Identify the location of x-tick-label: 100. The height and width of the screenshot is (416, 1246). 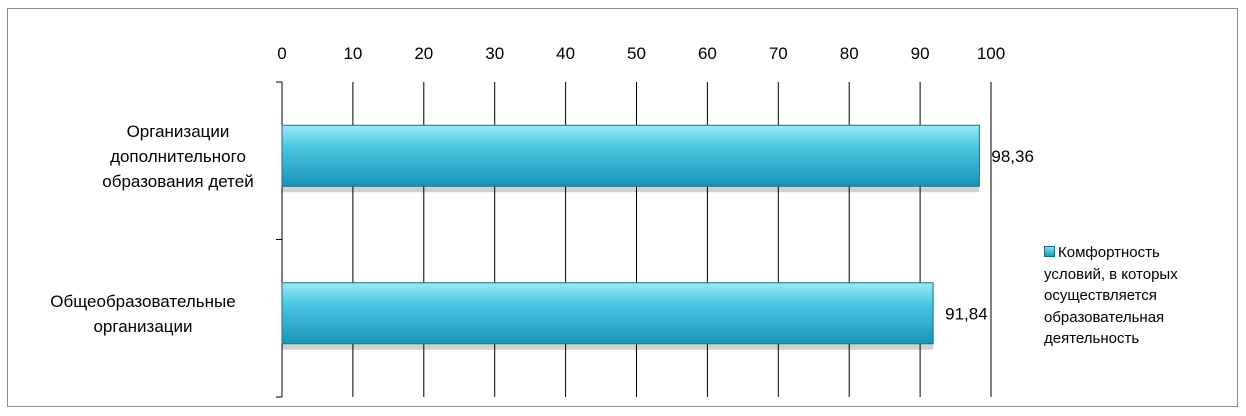
(991, 53).